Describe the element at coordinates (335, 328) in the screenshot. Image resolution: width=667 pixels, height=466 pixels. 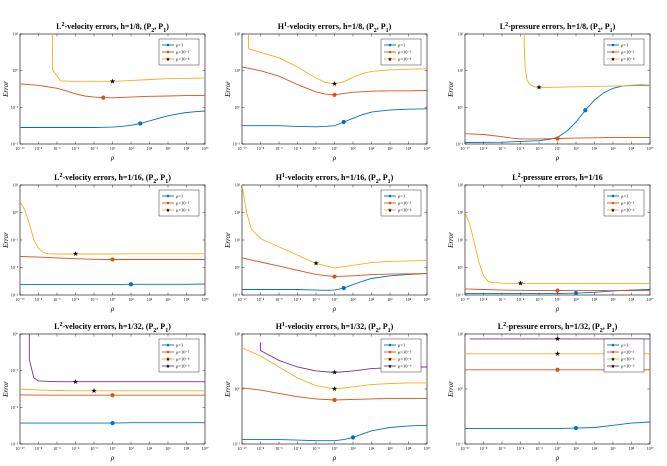
I see `chart-title: H1-velocity errors, h=1/32, (P2, P1)` at that location.